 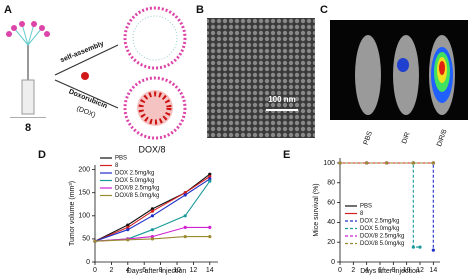 What do you see at coordinates (316, 209) in the screenshot?
I see `y-axis-label: Mice survival (%)` at bounding box center [316, 209].